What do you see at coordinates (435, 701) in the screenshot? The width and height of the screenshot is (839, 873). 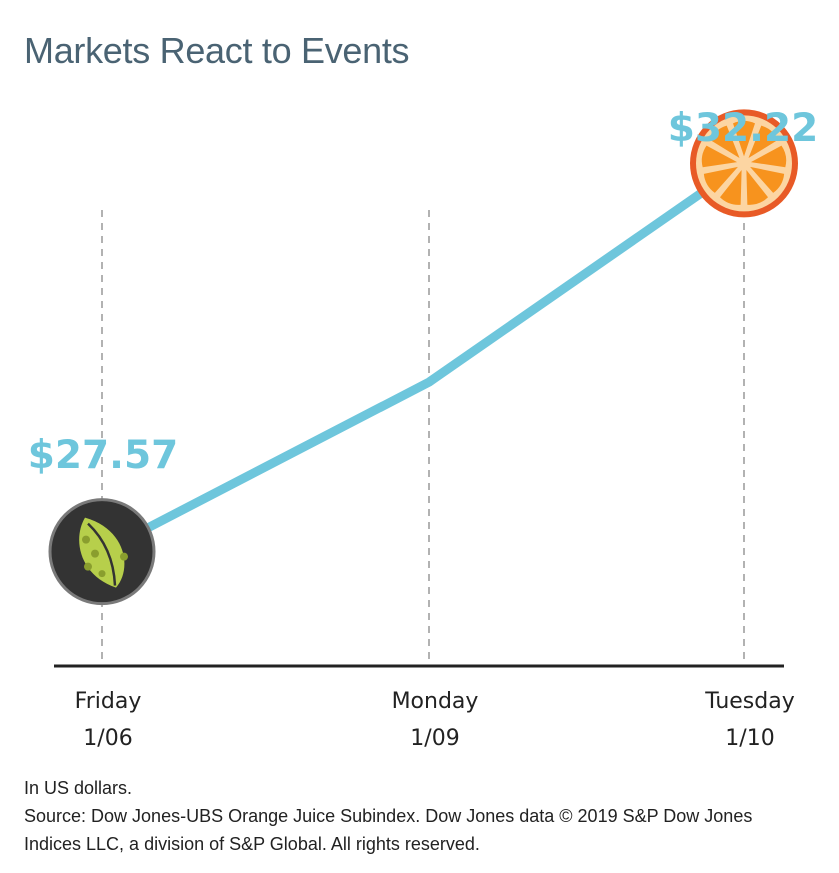 I see `x-label-day-1: Monday` at bounding box center [435, 701].